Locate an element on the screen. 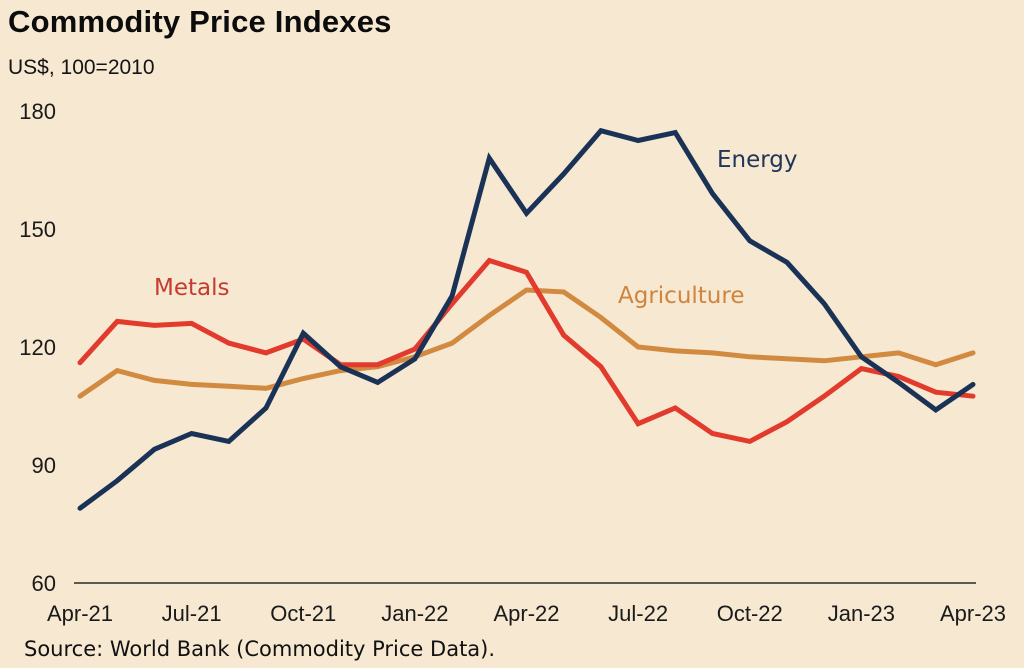 This screenshot has width=1024, height=668. y-tick-label: 60 is located at coordinates (44, 583).